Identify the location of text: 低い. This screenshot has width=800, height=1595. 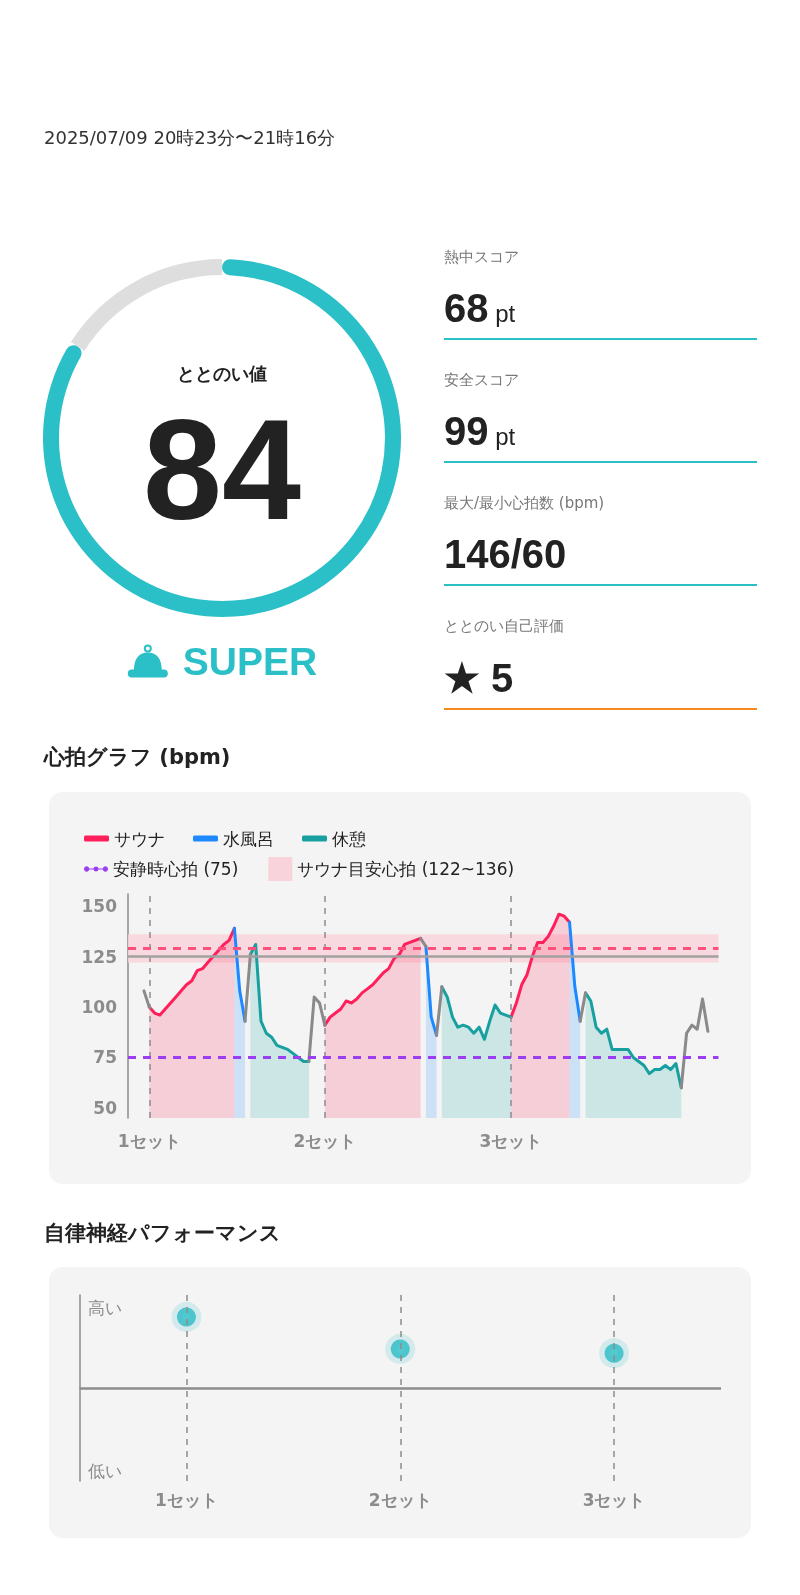
(105, 1471).